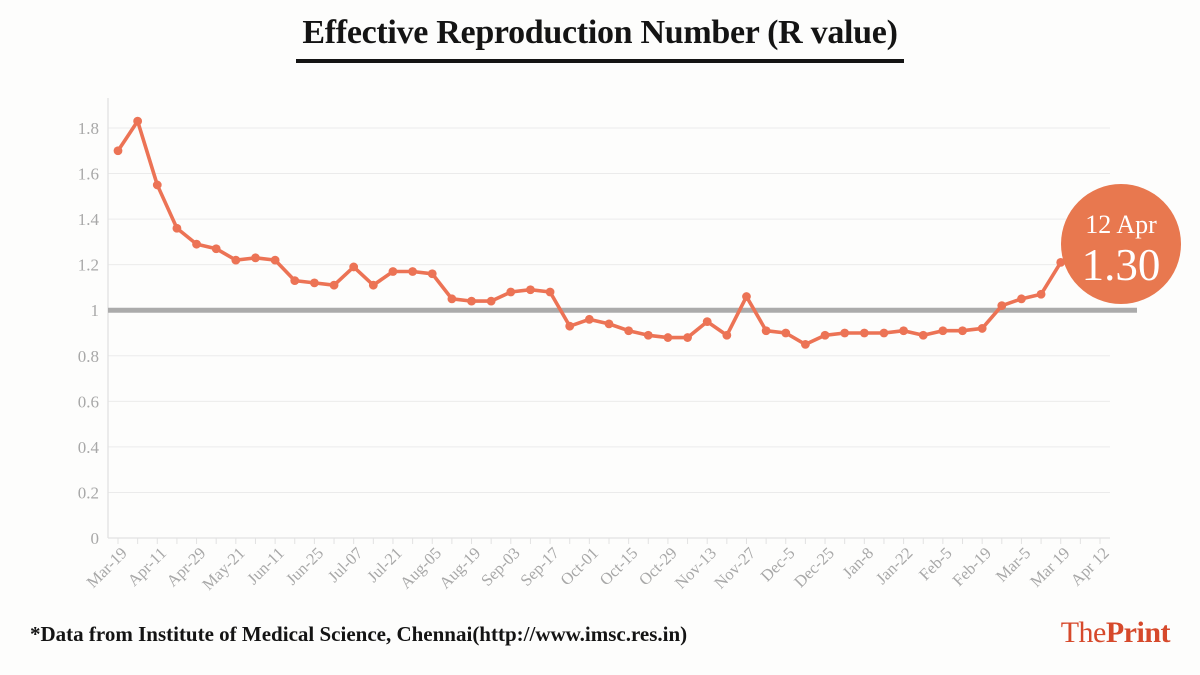 The width and height of the screenshot is (1200, 675). What do you see at coordinates (539, 566) in the screenshot?
I see `x-tick-label: Sep-17` at bounding box center [539, 566].